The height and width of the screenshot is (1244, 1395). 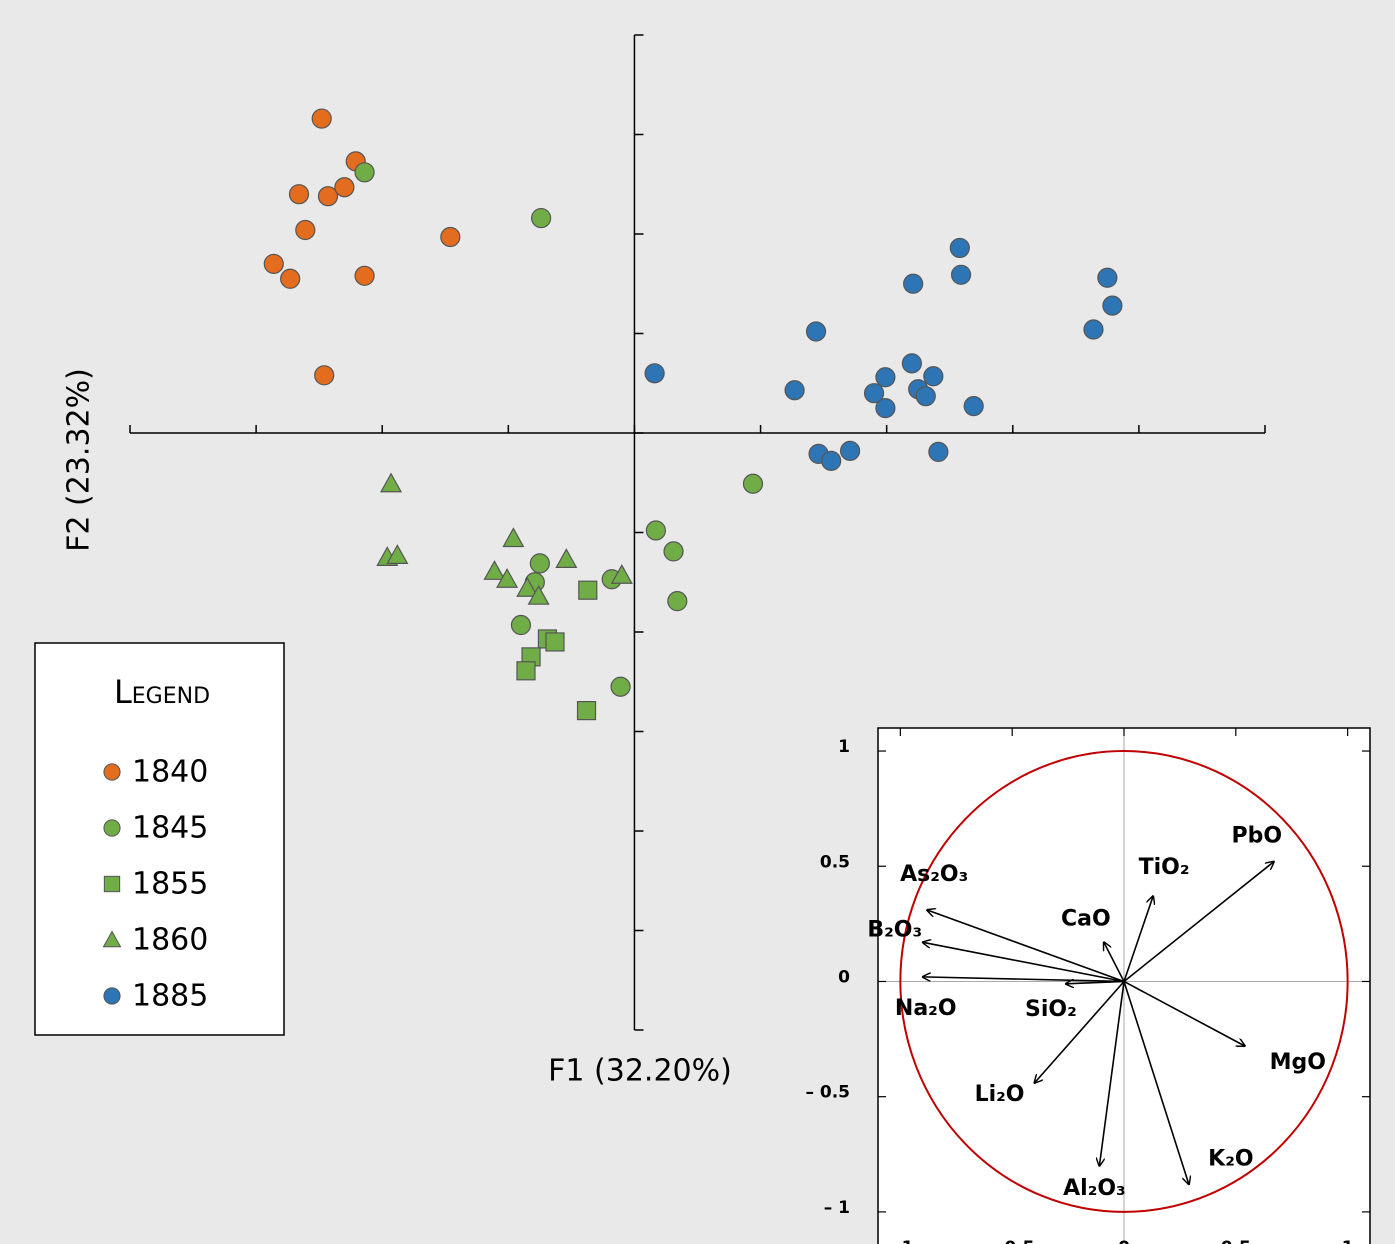 What do you see at coordinates (640, 1071) in the screenshot?
I see `x-axis-title: F1 (32.20%)` at bounding box center [640, 1071].